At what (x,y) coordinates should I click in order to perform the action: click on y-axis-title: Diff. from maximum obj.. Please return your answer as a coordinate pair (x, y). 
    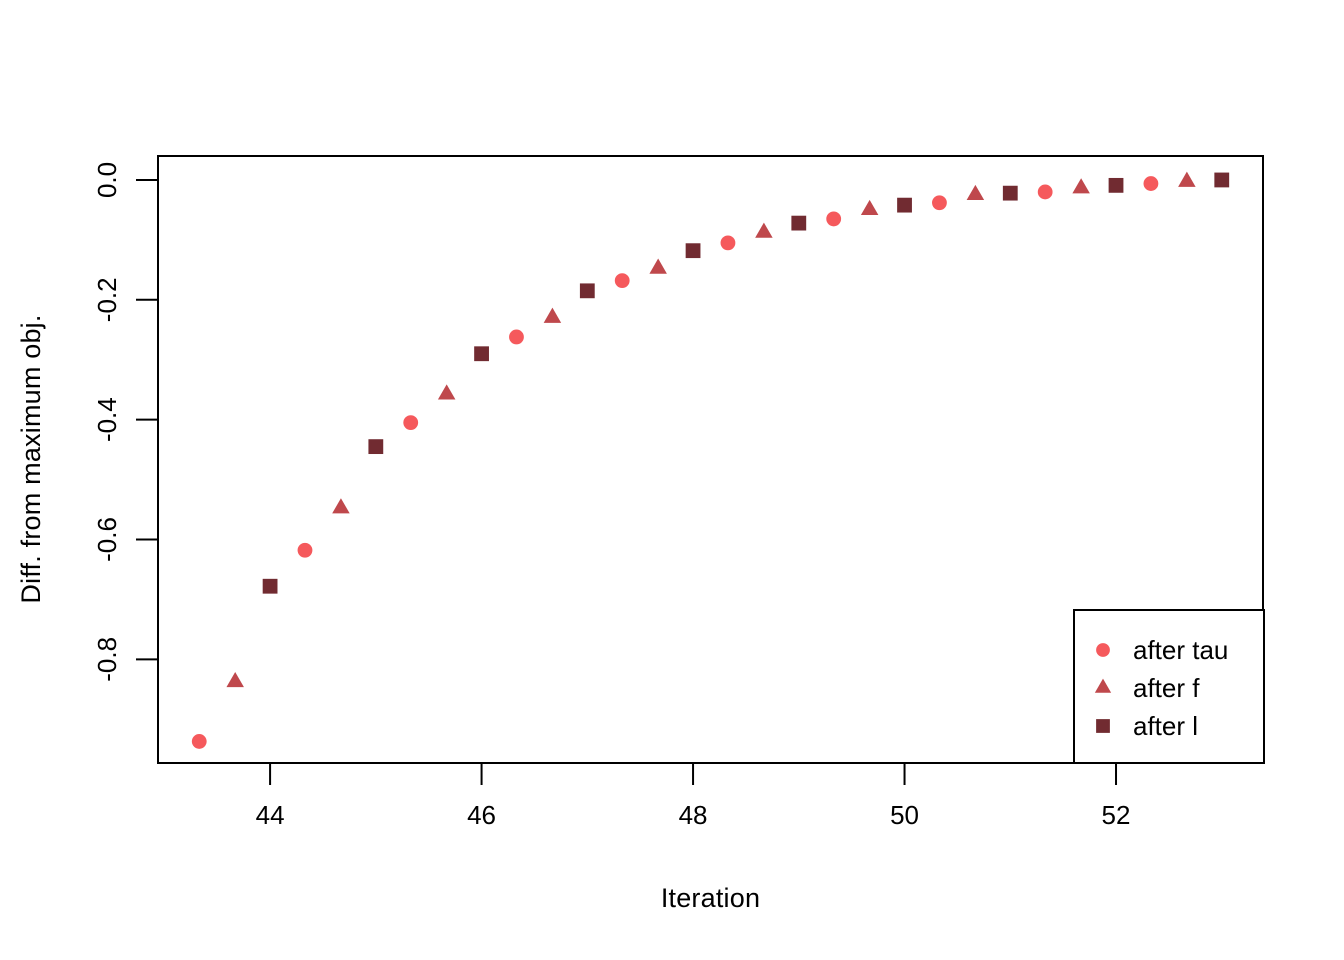
    Looking at the image, I should click on (31, 459).